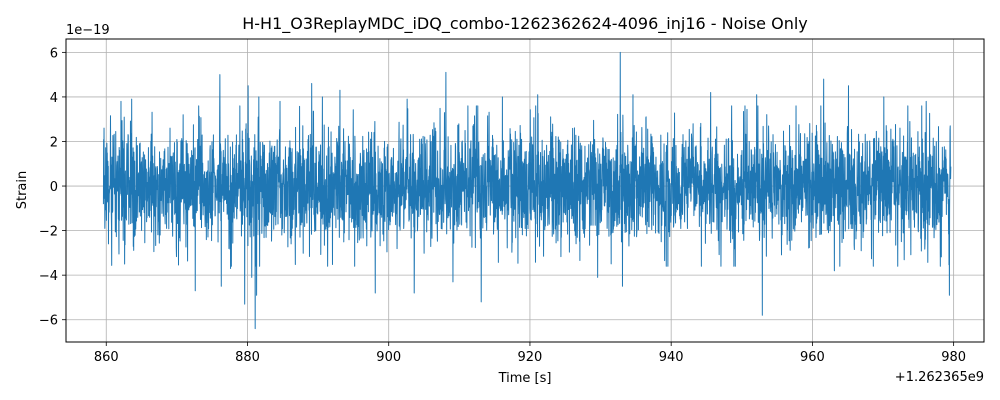 Image resolution: width=1000 pixels, height=400 pixels. What do you see at coordinates (525, 378) in the screenshot?
I see `x-axis-label: Time [s]` at bounding box center [525, 378].